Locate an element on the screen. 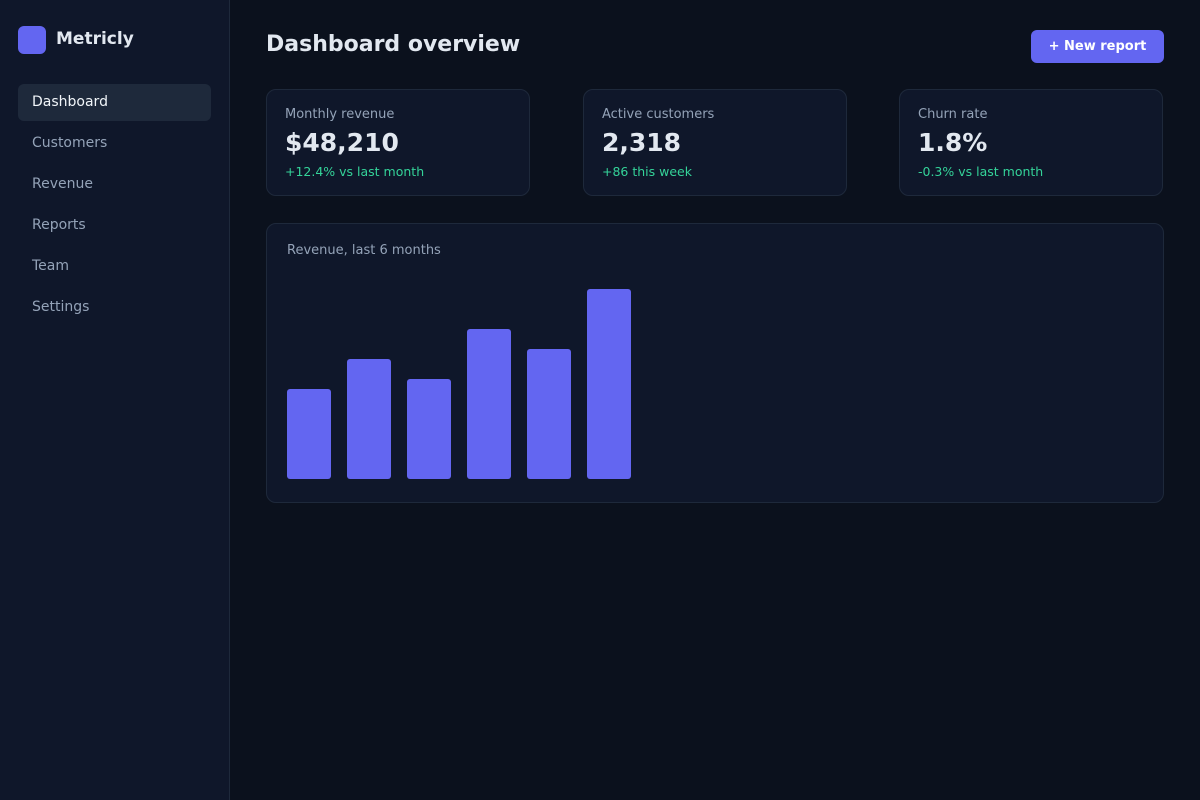 This screenshot has width=1200, height=800. stat-value: 2,318 is located at coordinates (642, 142).